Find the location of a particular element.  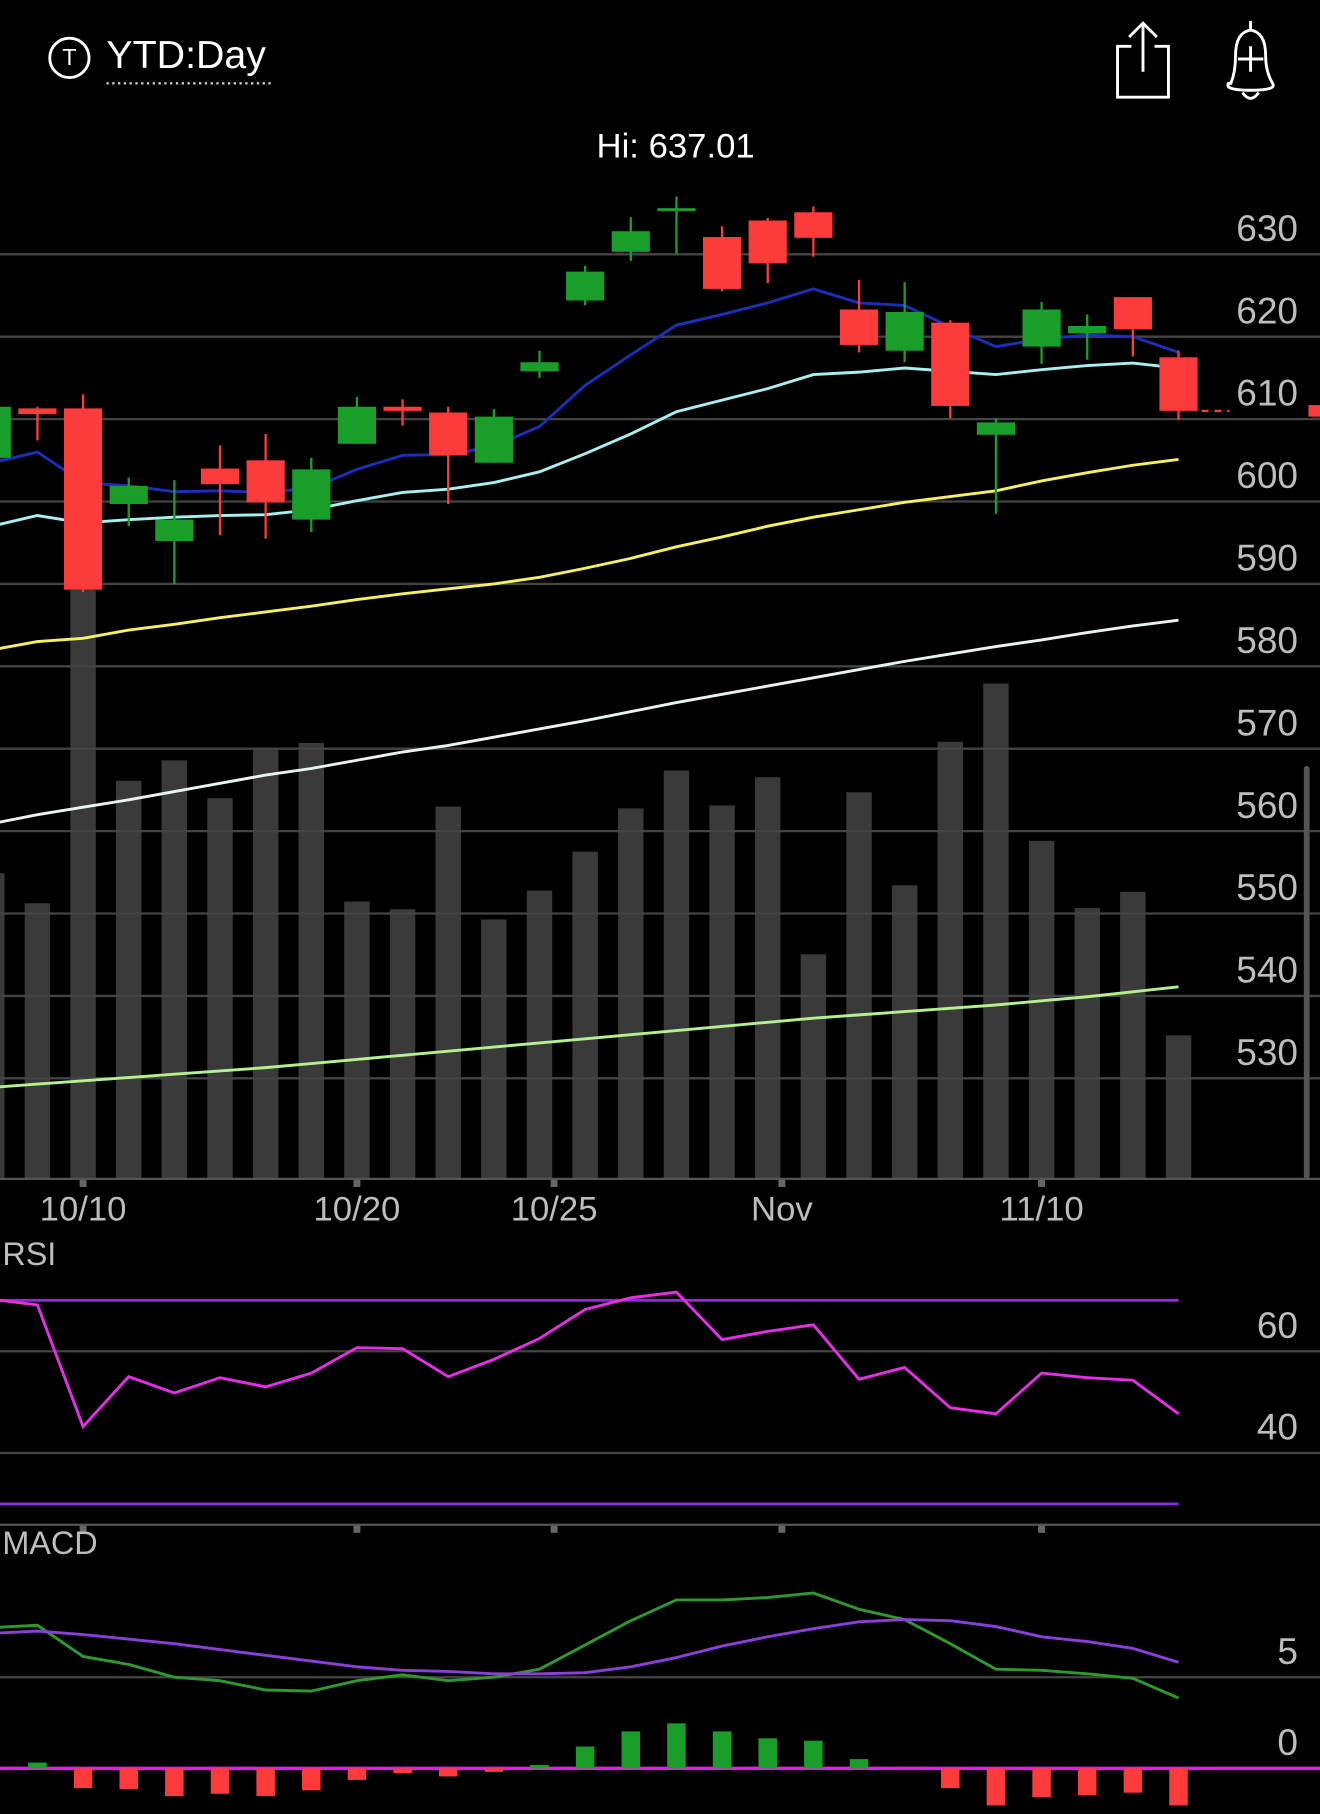

y-tick-label: 540 is located at coordinates (1267, 970).